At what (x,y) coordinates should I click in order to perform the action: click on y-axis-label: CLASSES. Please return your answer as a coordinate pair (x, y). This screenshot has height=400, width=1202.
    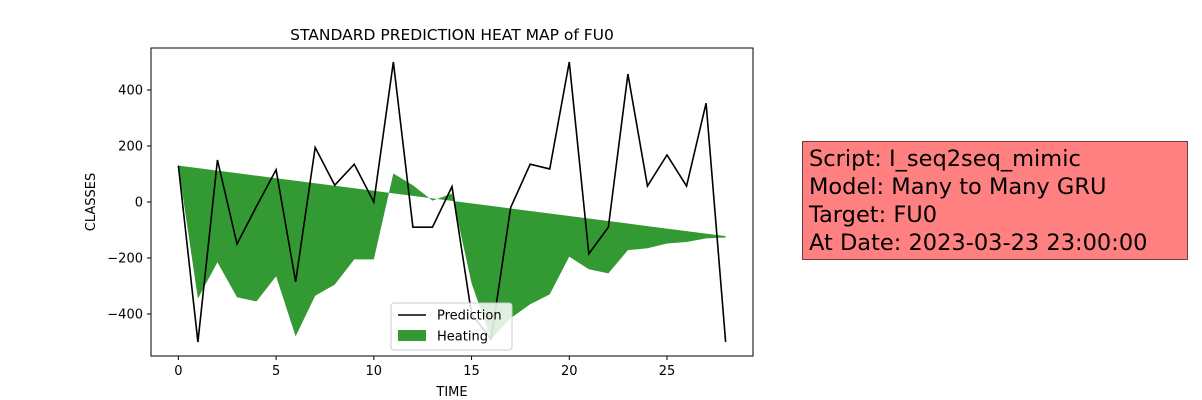
    Looking at the image, I should click on (91, 202).